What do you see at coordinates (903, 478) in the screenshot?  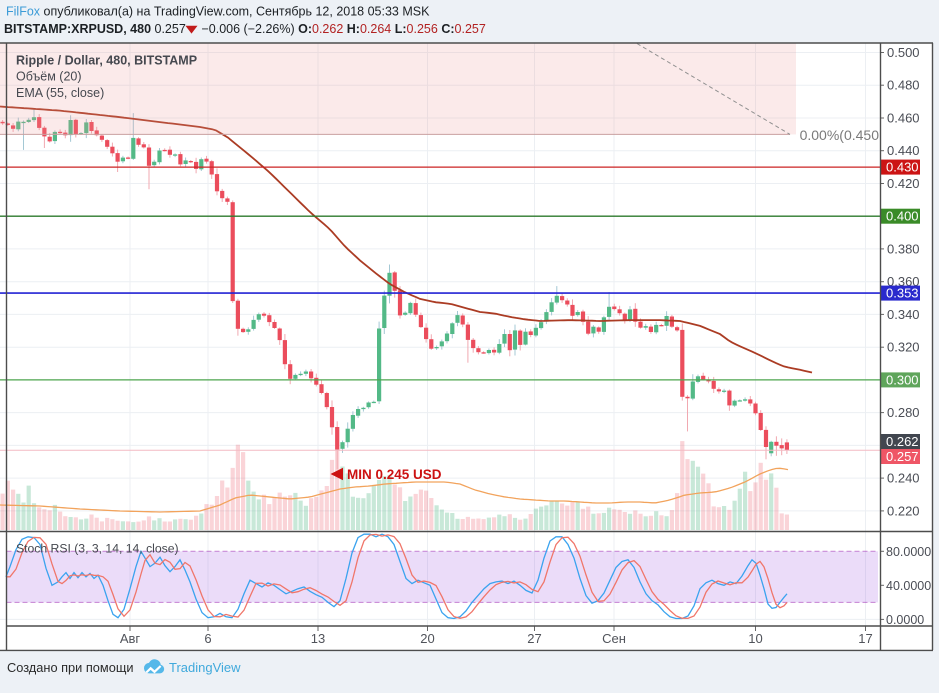 I see `svg-text: 0.240` at bounding box center [903, 478].